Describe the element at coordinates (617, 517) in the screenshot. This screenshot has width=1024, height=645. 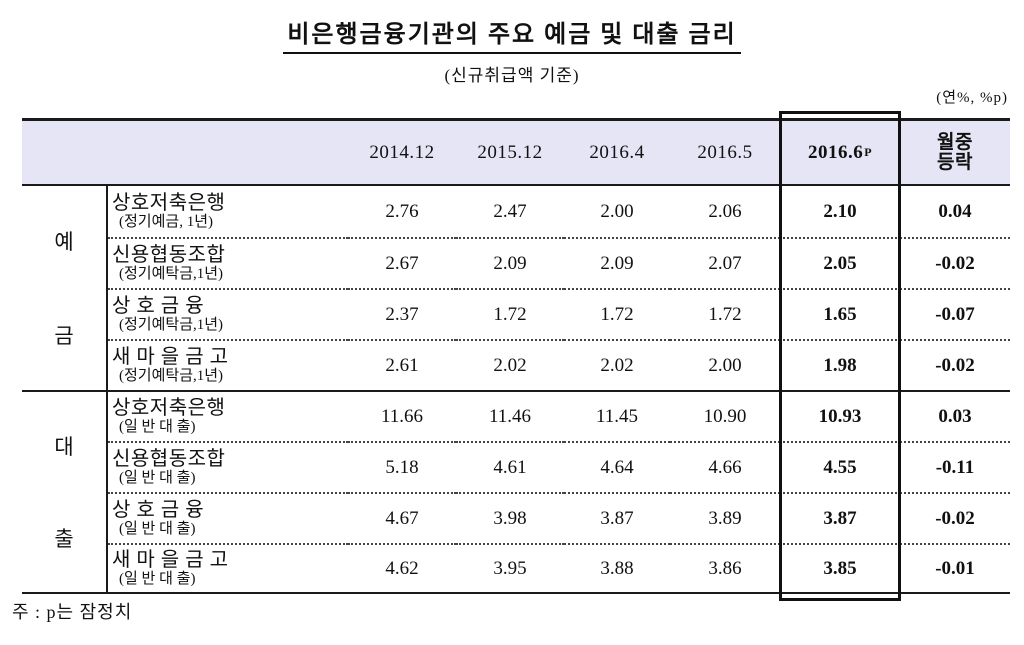
I see `rate-cell: 3.87` at that location.